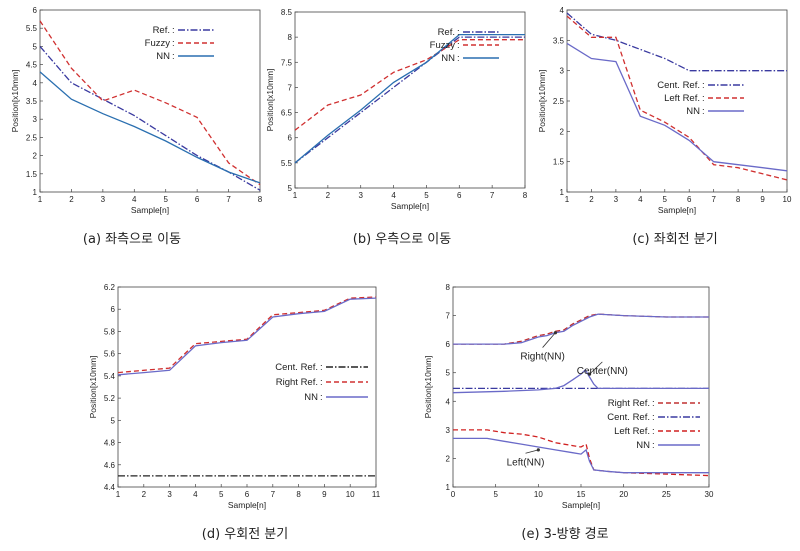 Image resolution: width=800 pixels, height=551 pixels. What do you see at coordinates (247, 387) in the screenshot?
I see `plot-area-d` at bounding box center [247, 387].